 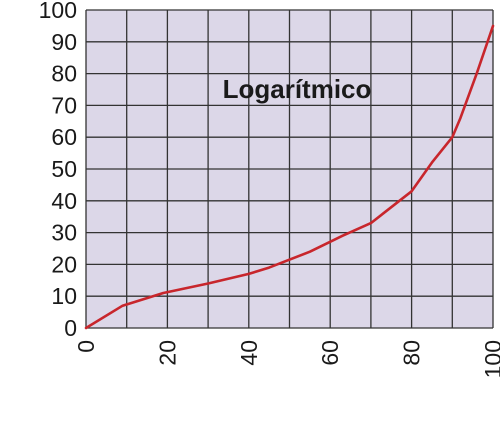 What do you see at coordinates (64, 233) in the screenshot?
I see `y-tick-label: 30` at bounding box center [64, 233].